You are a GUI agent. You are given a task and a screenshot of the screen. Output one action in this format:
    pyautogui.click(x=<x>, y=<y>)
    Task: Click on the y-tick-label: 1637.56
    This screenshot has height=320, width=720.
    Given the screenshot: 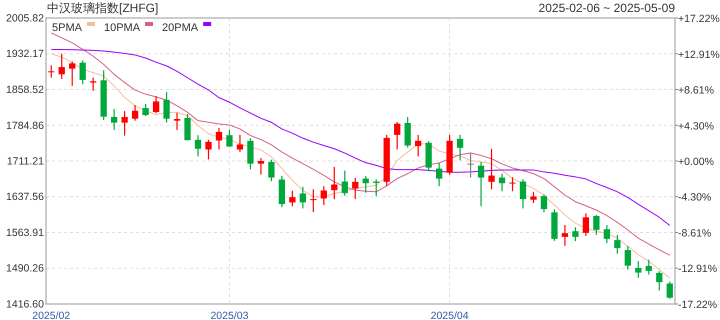 What is the action you would take?
    pyautogui.click(x=25, y=197)
    